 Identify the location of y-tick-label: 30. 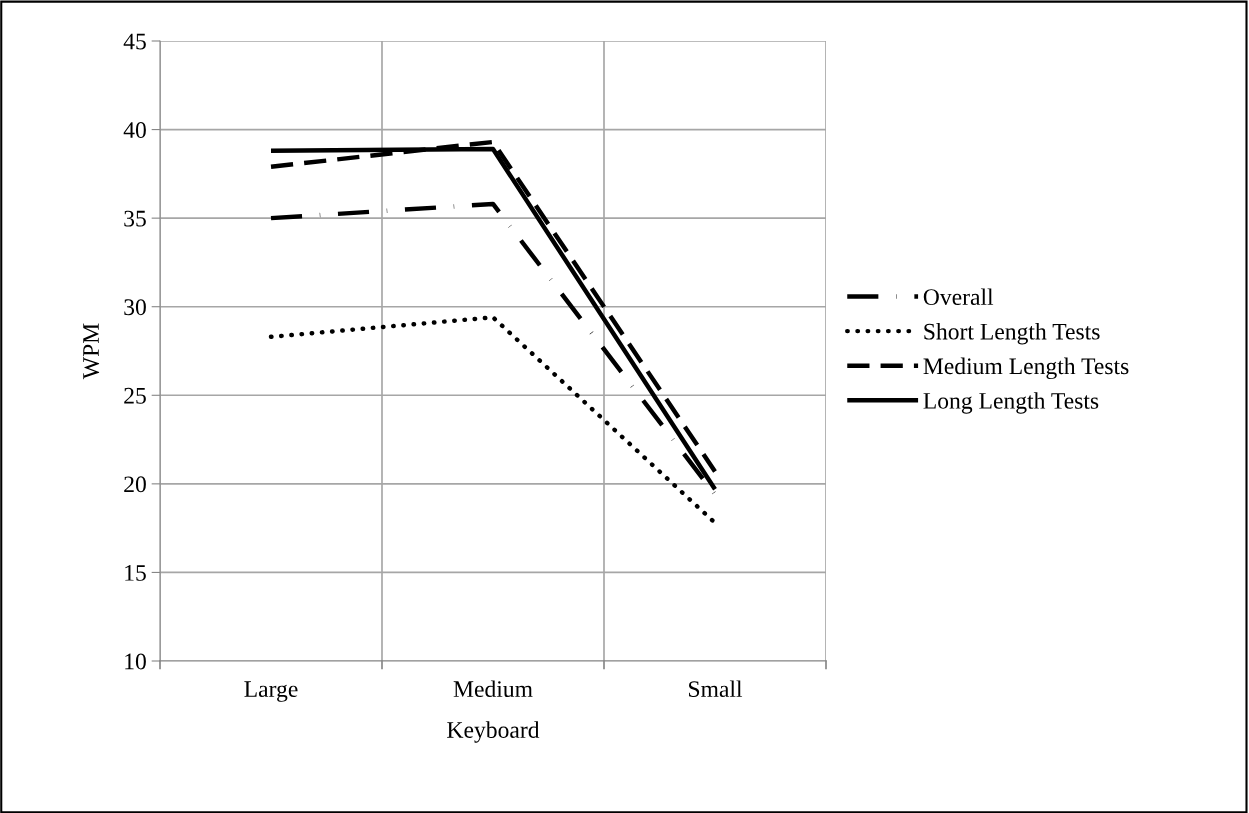
(135, 307).